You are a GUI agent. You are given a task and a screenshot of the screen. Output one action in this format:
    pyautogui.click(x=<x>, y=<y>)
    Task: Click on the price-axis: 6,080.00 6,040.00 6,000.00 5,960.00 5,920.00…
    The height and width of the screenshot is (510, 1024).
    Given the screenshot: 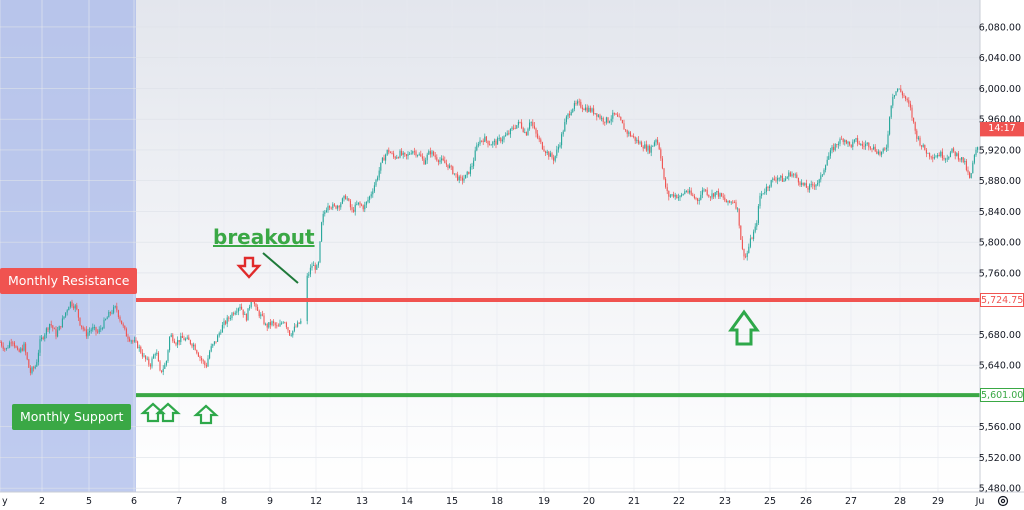 What is the action you would take?
    pyautogui.click(x=1001, y=258)
    